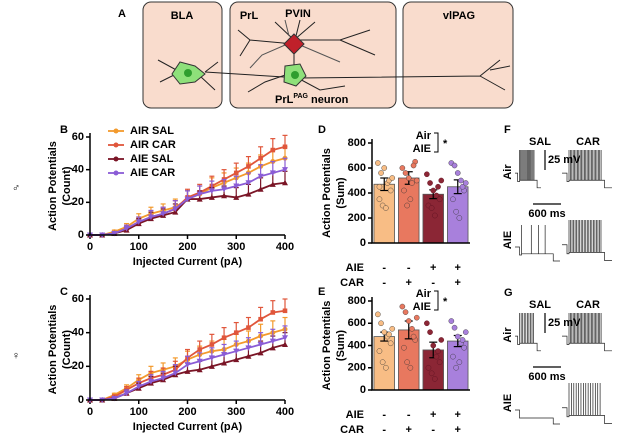 The width and height of the screenshot is (617, 448). I want to click on axes, so click(187, 184).